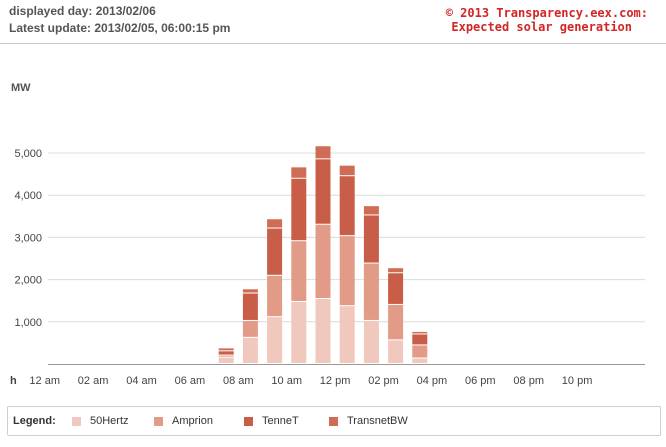 Image resolution: width=666 pixels, height=447 pixels. What do you see at coordinates (28, 154) in the screenshot?
I see `y-tick-label: 5,000` at bounding box center [28, 154].